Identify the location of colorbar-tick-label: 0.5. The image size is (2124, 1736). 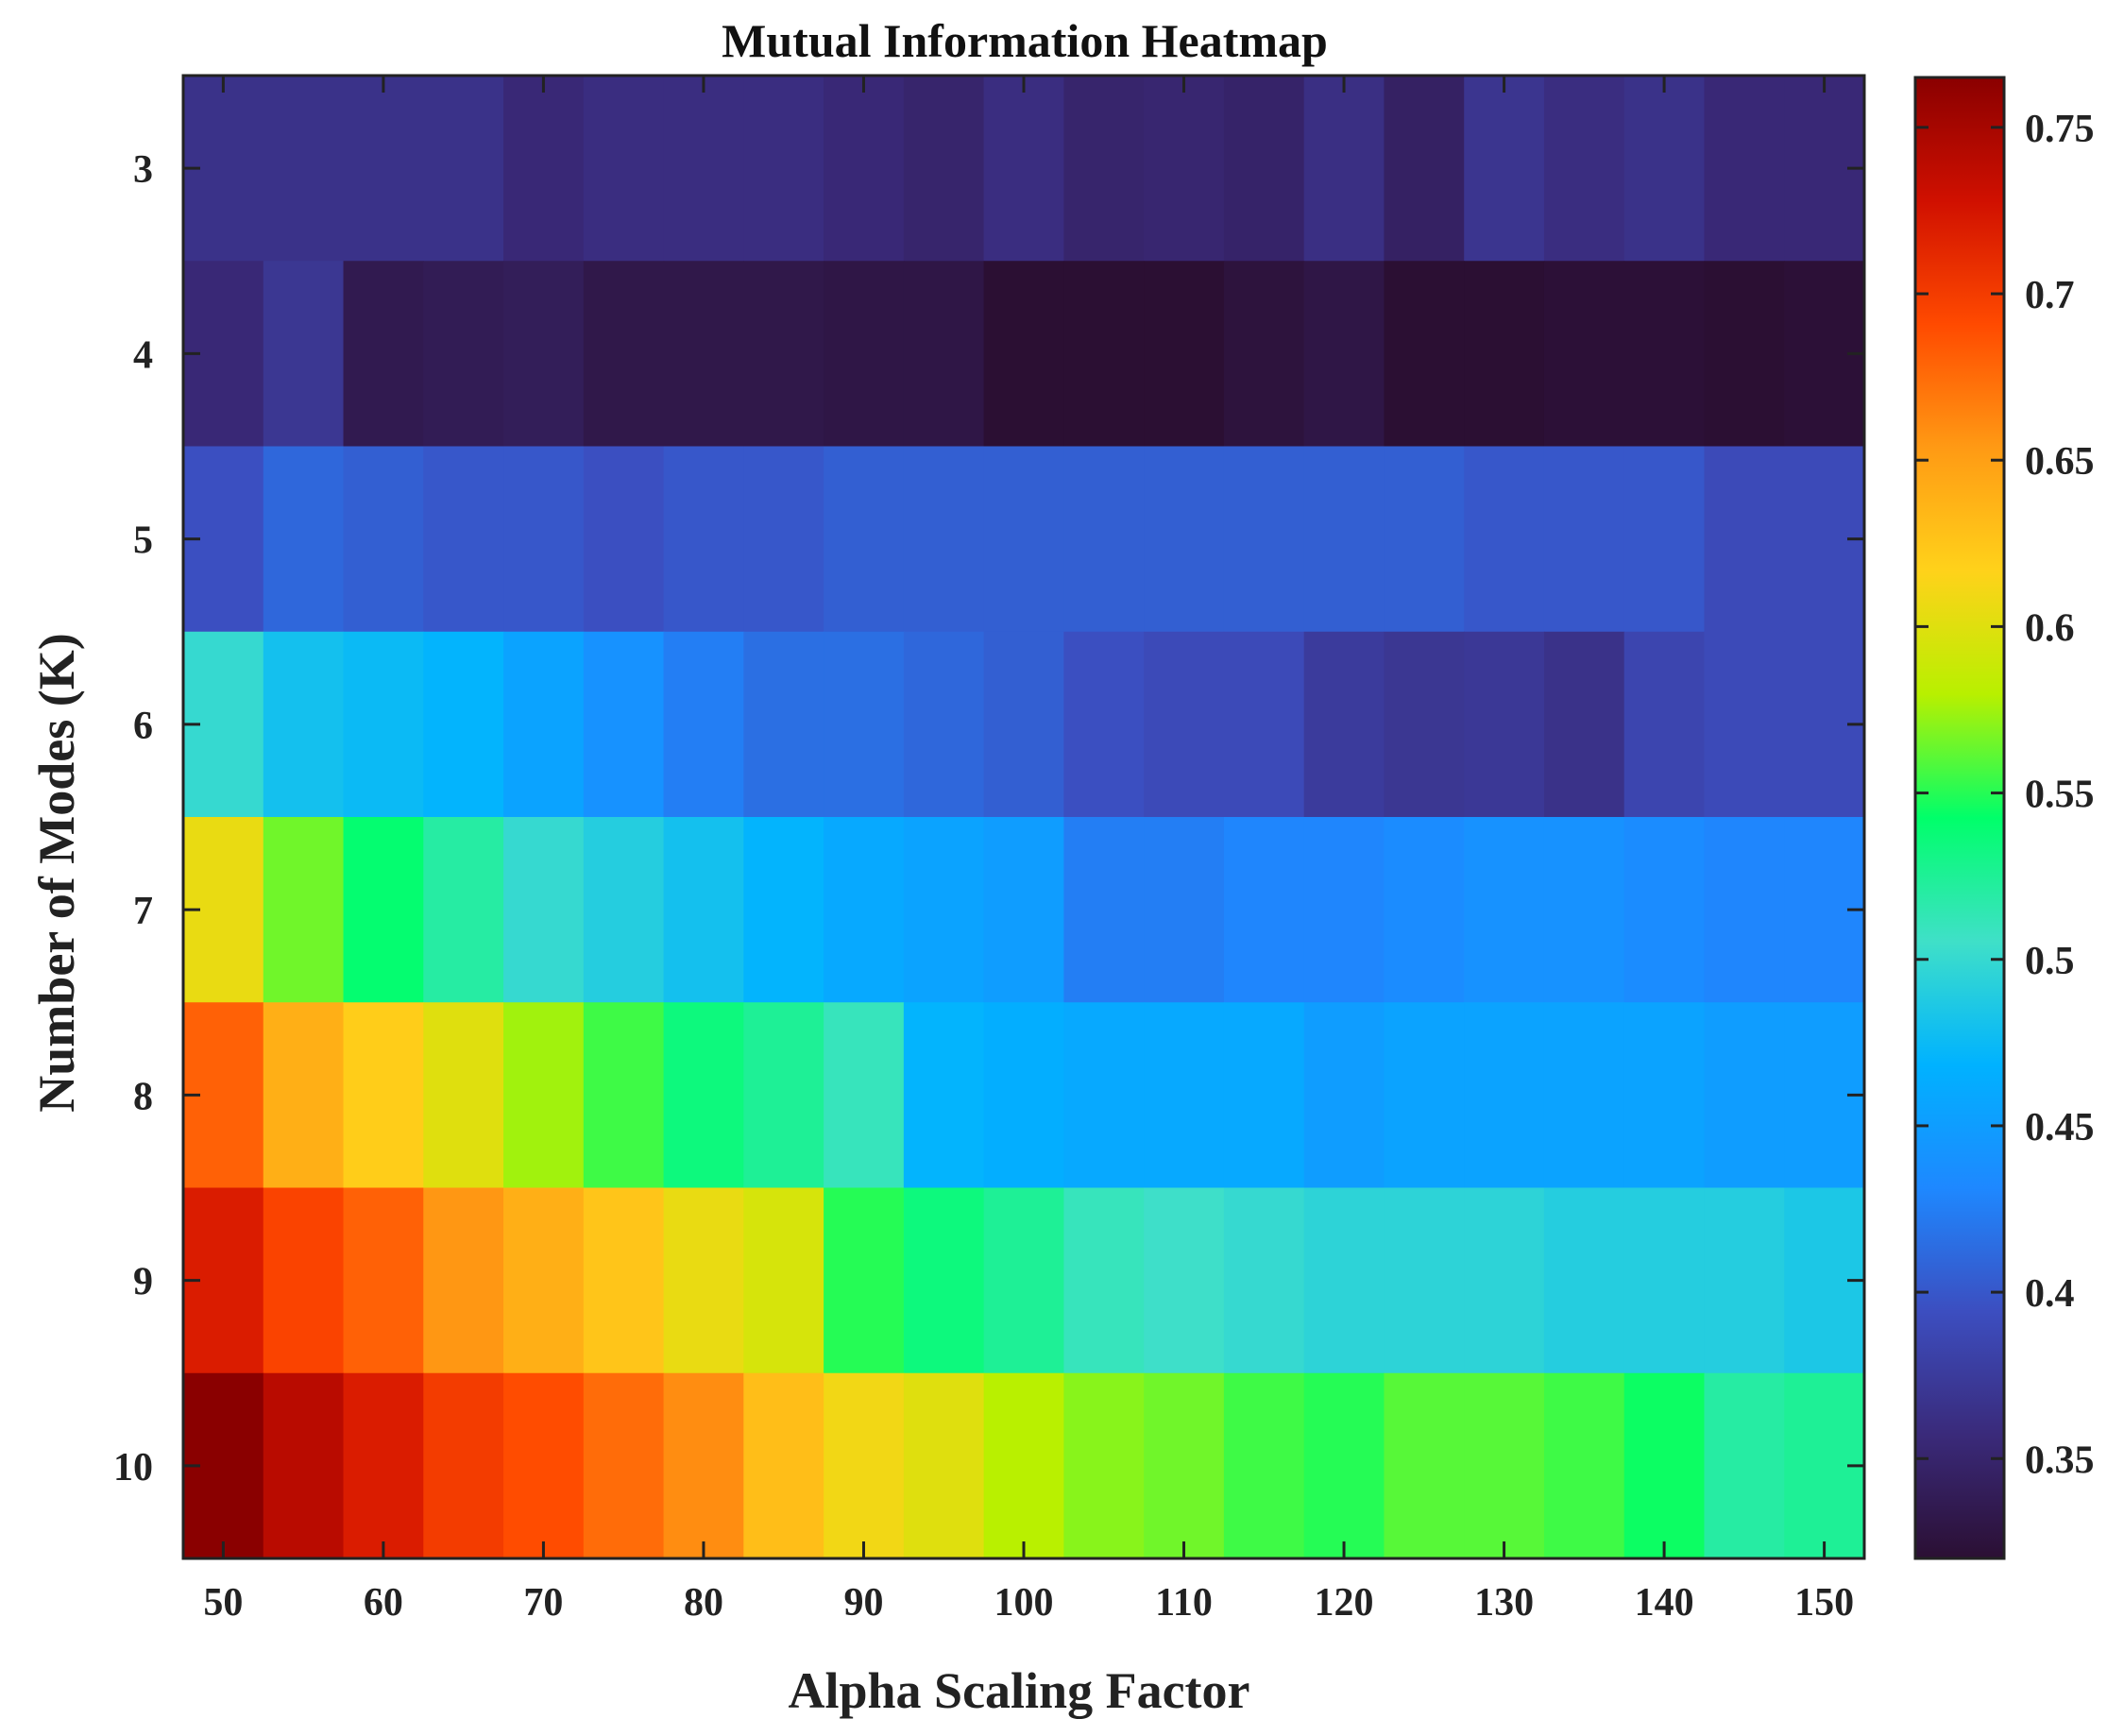
(2050, 961).